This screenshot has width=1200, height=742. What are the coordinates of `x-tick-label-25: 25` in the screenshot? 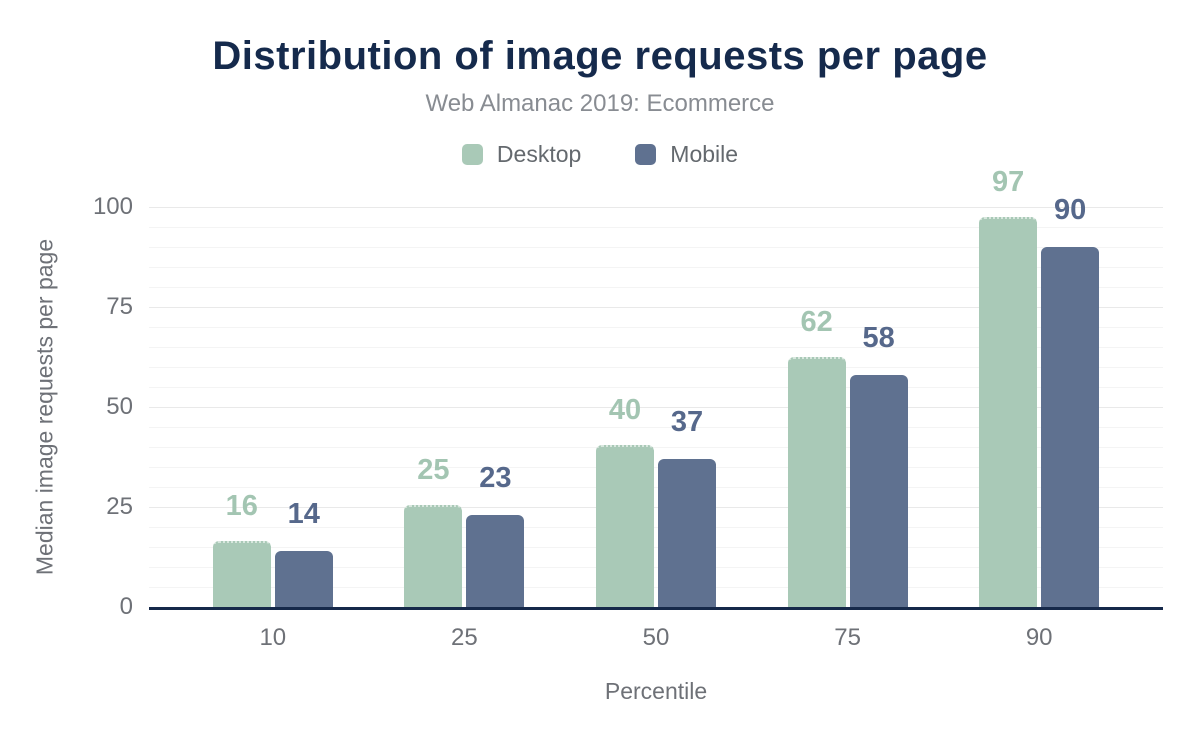 It's located at (464, 637).